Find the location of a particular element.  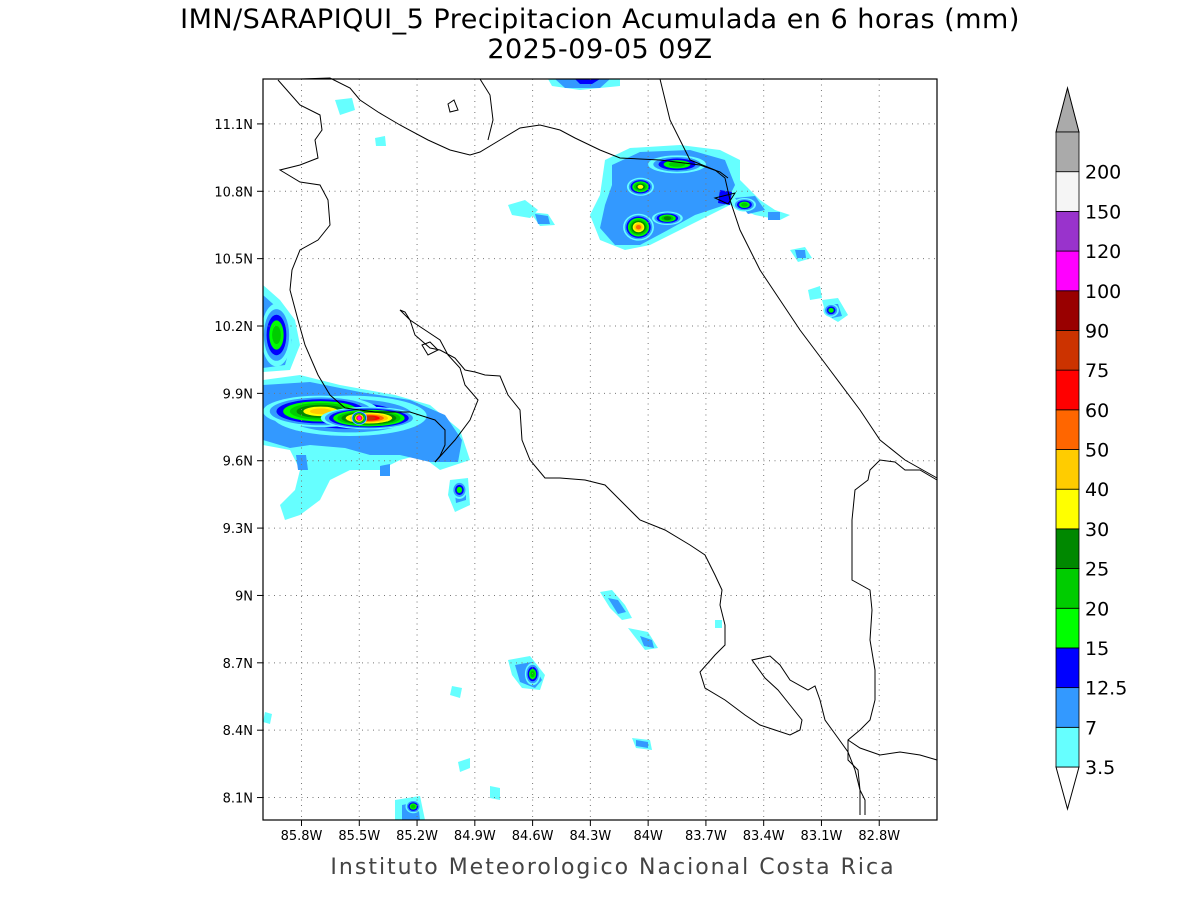

lat-tick-label: 9.6N is located at coordinates (238, 462).